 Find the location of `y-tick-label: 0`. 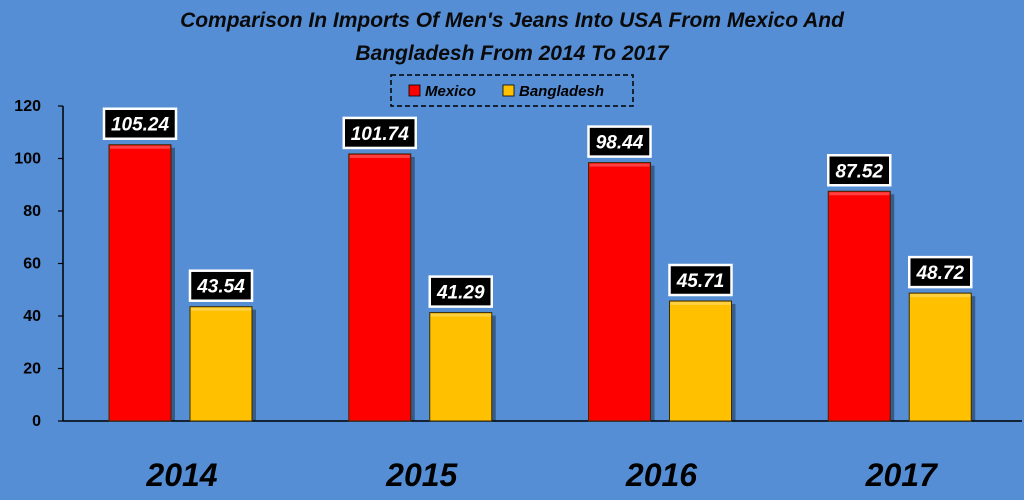

y-tick-label: 0 is located at coordinates (36, 421).